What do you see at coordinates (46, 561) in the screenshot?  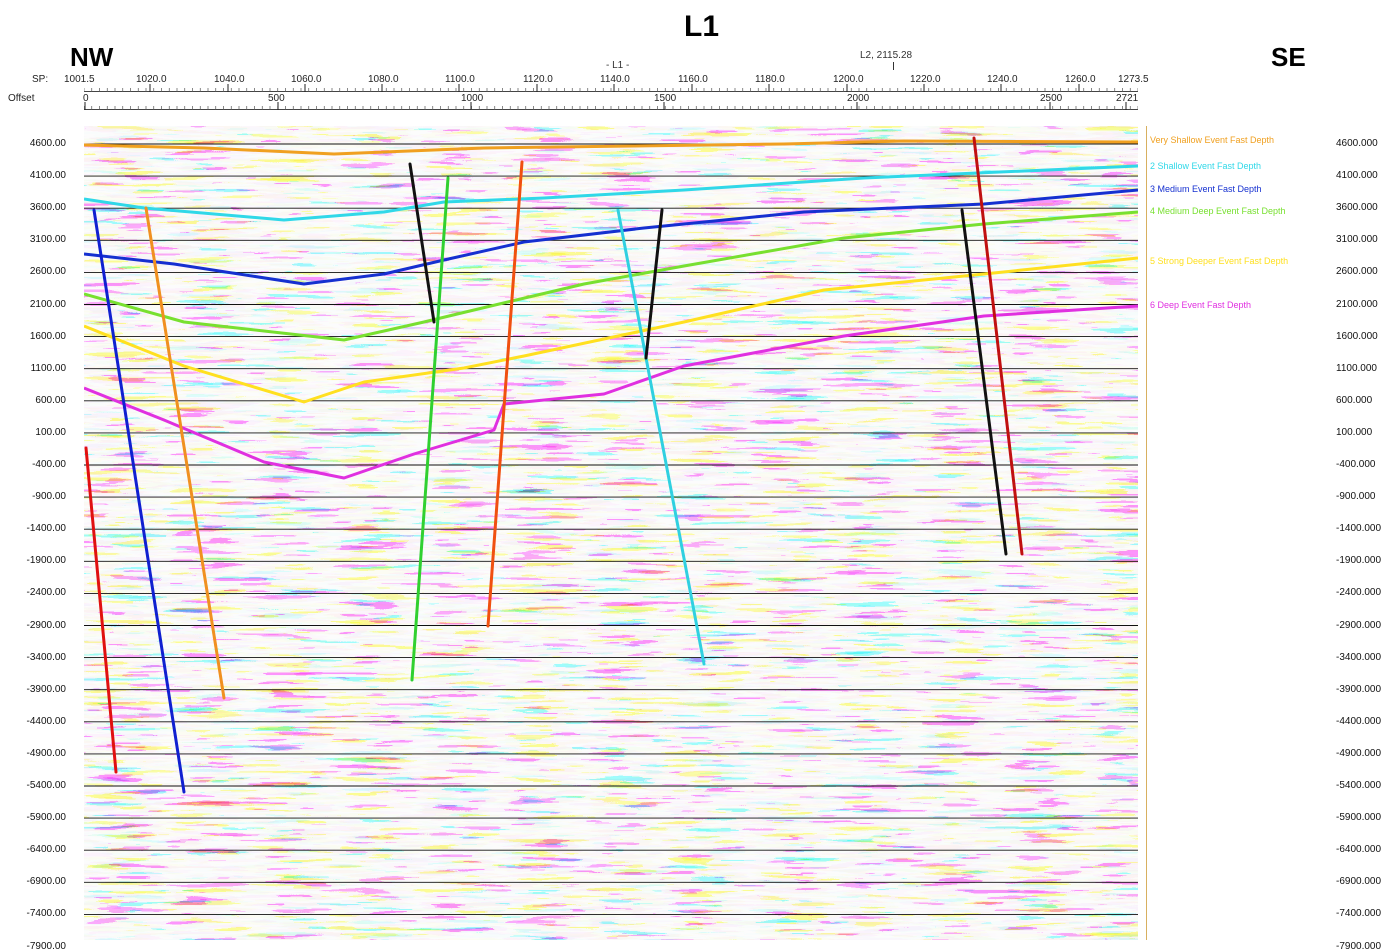 I see `depth-label-left: -1900.00` at bounding box center [46, 561].